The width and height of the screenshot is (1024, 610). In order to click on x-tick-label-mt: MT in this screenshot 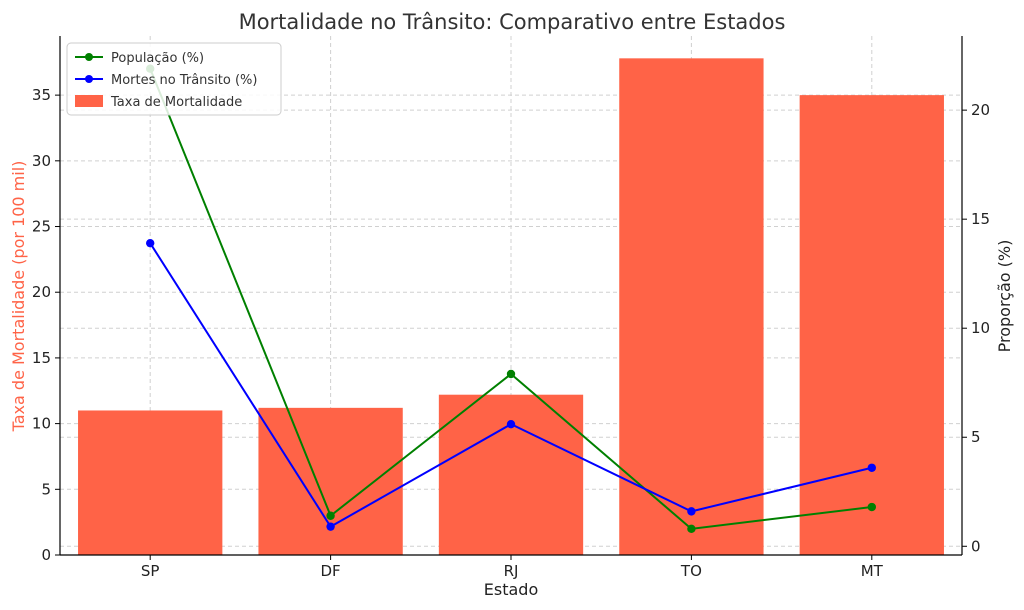, I will do `click(872, 571)`.